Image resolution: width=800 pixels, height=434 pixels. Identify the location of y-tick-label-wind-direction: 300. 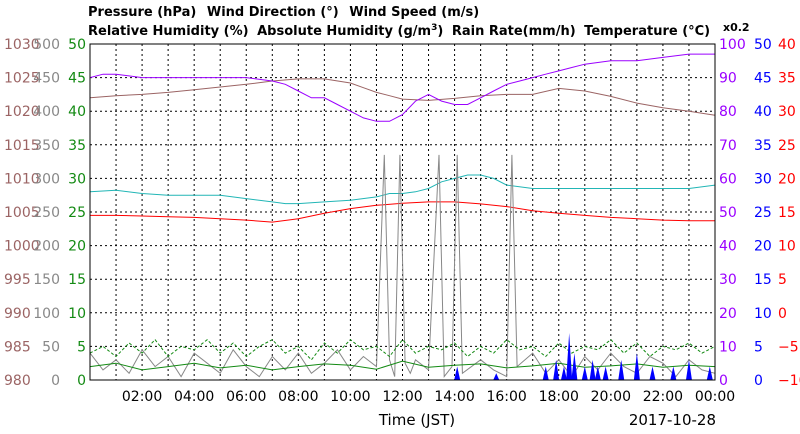
(46, 179).